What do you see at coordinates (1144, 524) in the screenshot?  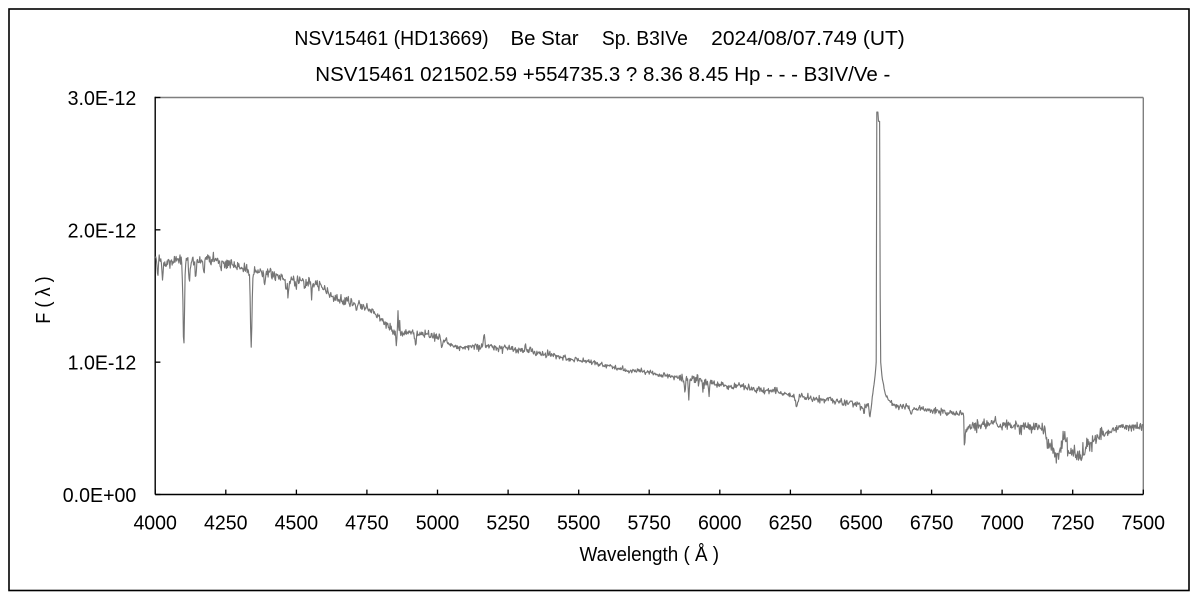 I see `svg-text: 7500` at bounding box center [1144, 524].